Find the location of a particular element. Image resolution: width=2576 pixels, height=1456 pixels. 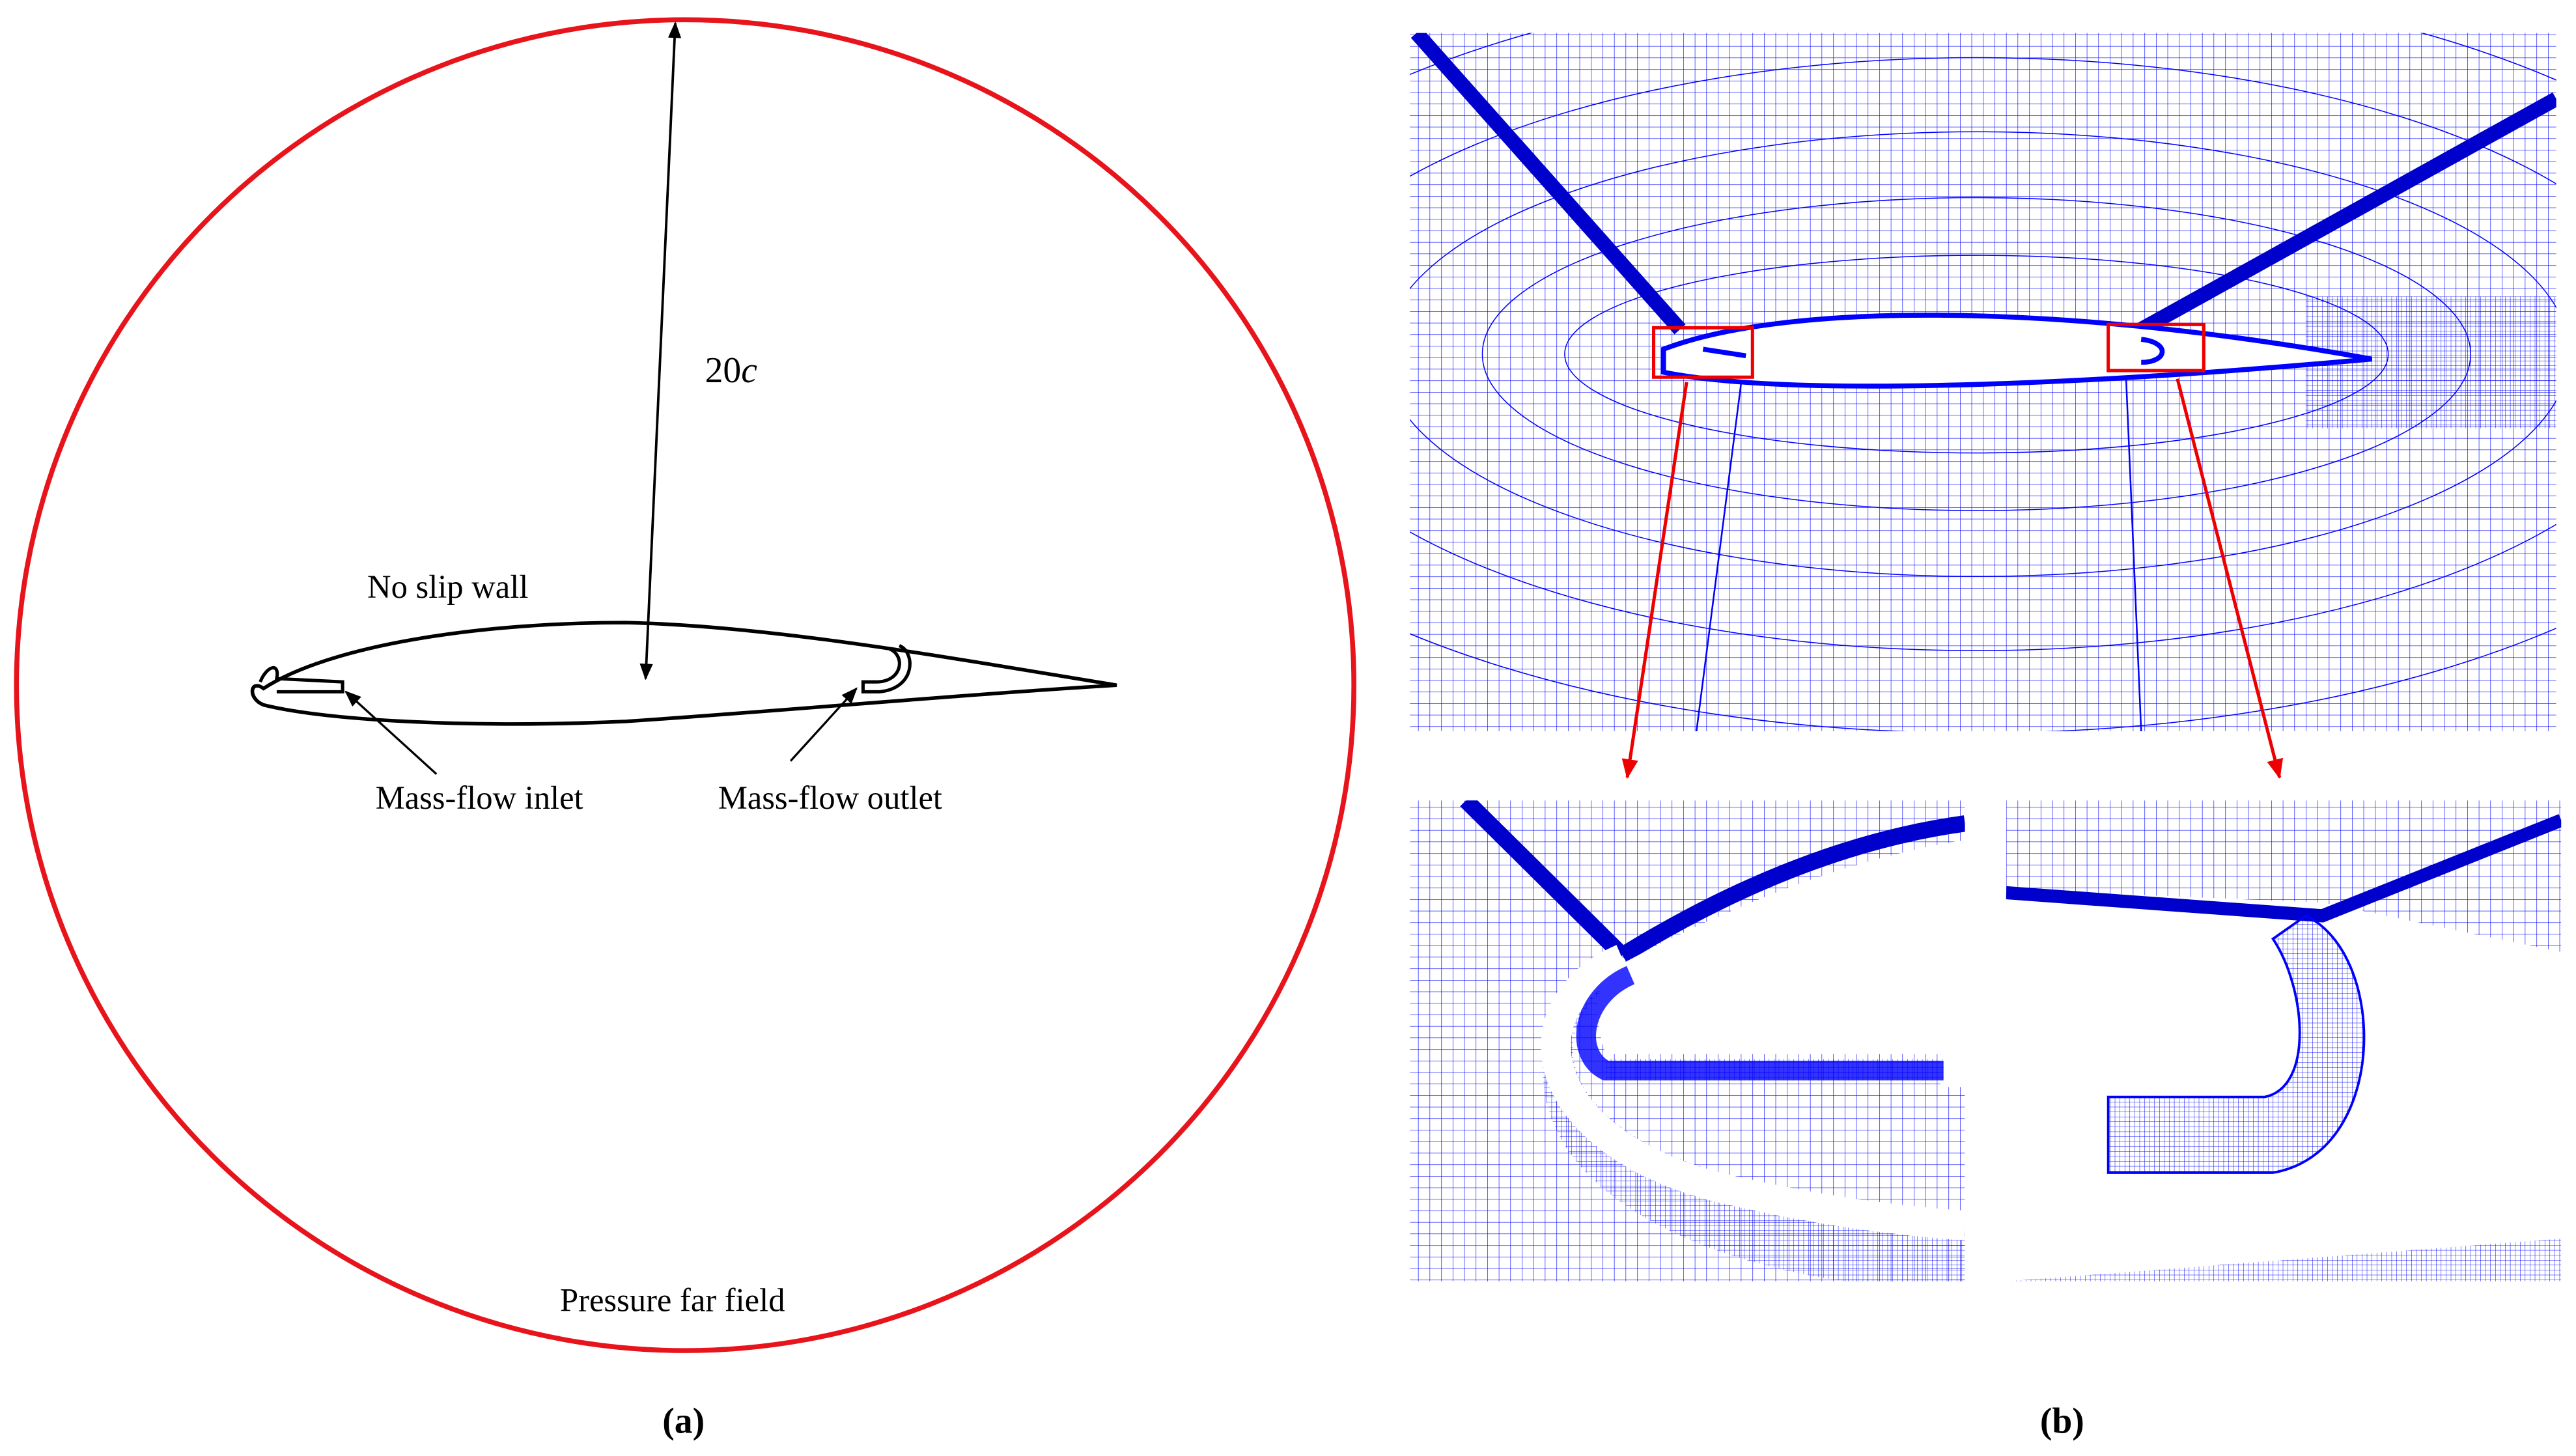

zoom-box-inlet is located at coordinates (1703, 353).